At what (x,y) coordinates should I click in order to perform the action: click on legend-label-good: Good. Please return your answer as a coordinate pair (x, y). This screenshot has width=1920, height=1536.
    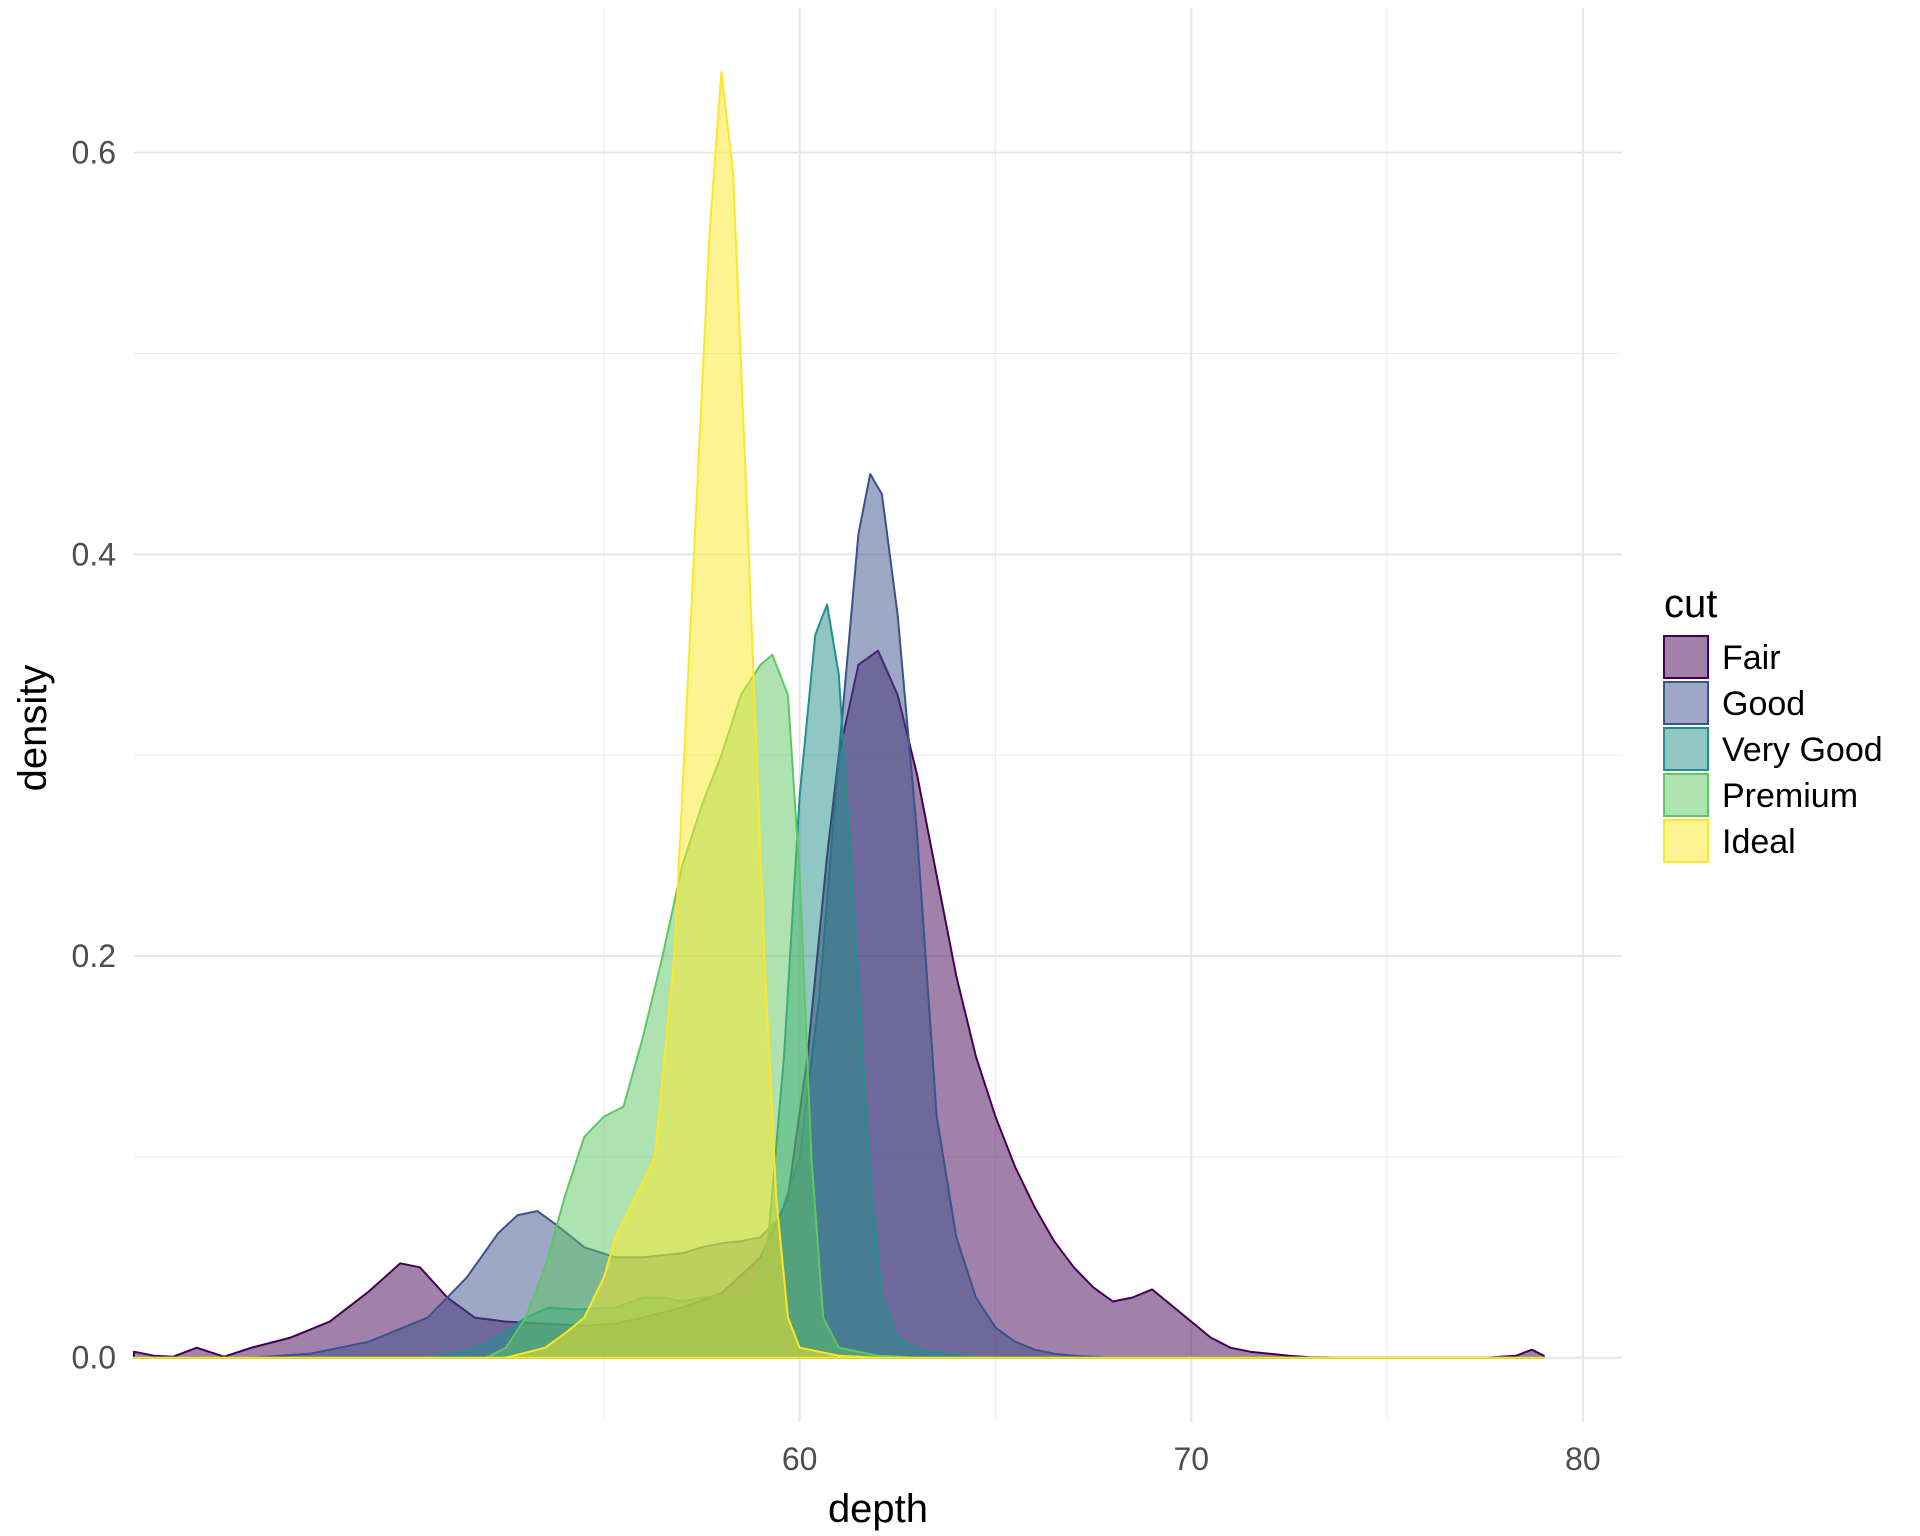
    Looking at the image, I should click on (1763, 704).